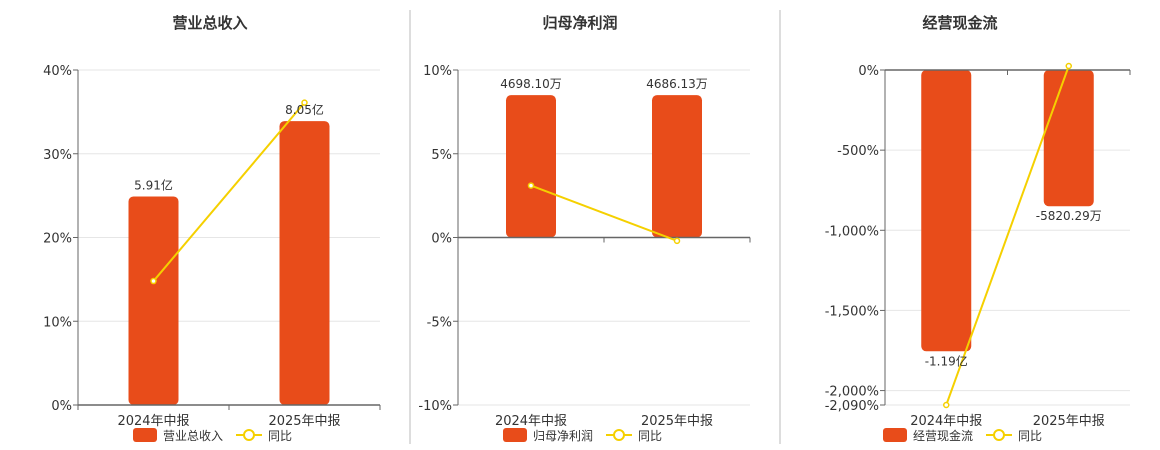 The height and width of the screenshot is (450, 1160). What do you see at coordinates (677, 84) in the screenshot?
I see `data-label: 4686.13万` at bounding box center [677, 84].